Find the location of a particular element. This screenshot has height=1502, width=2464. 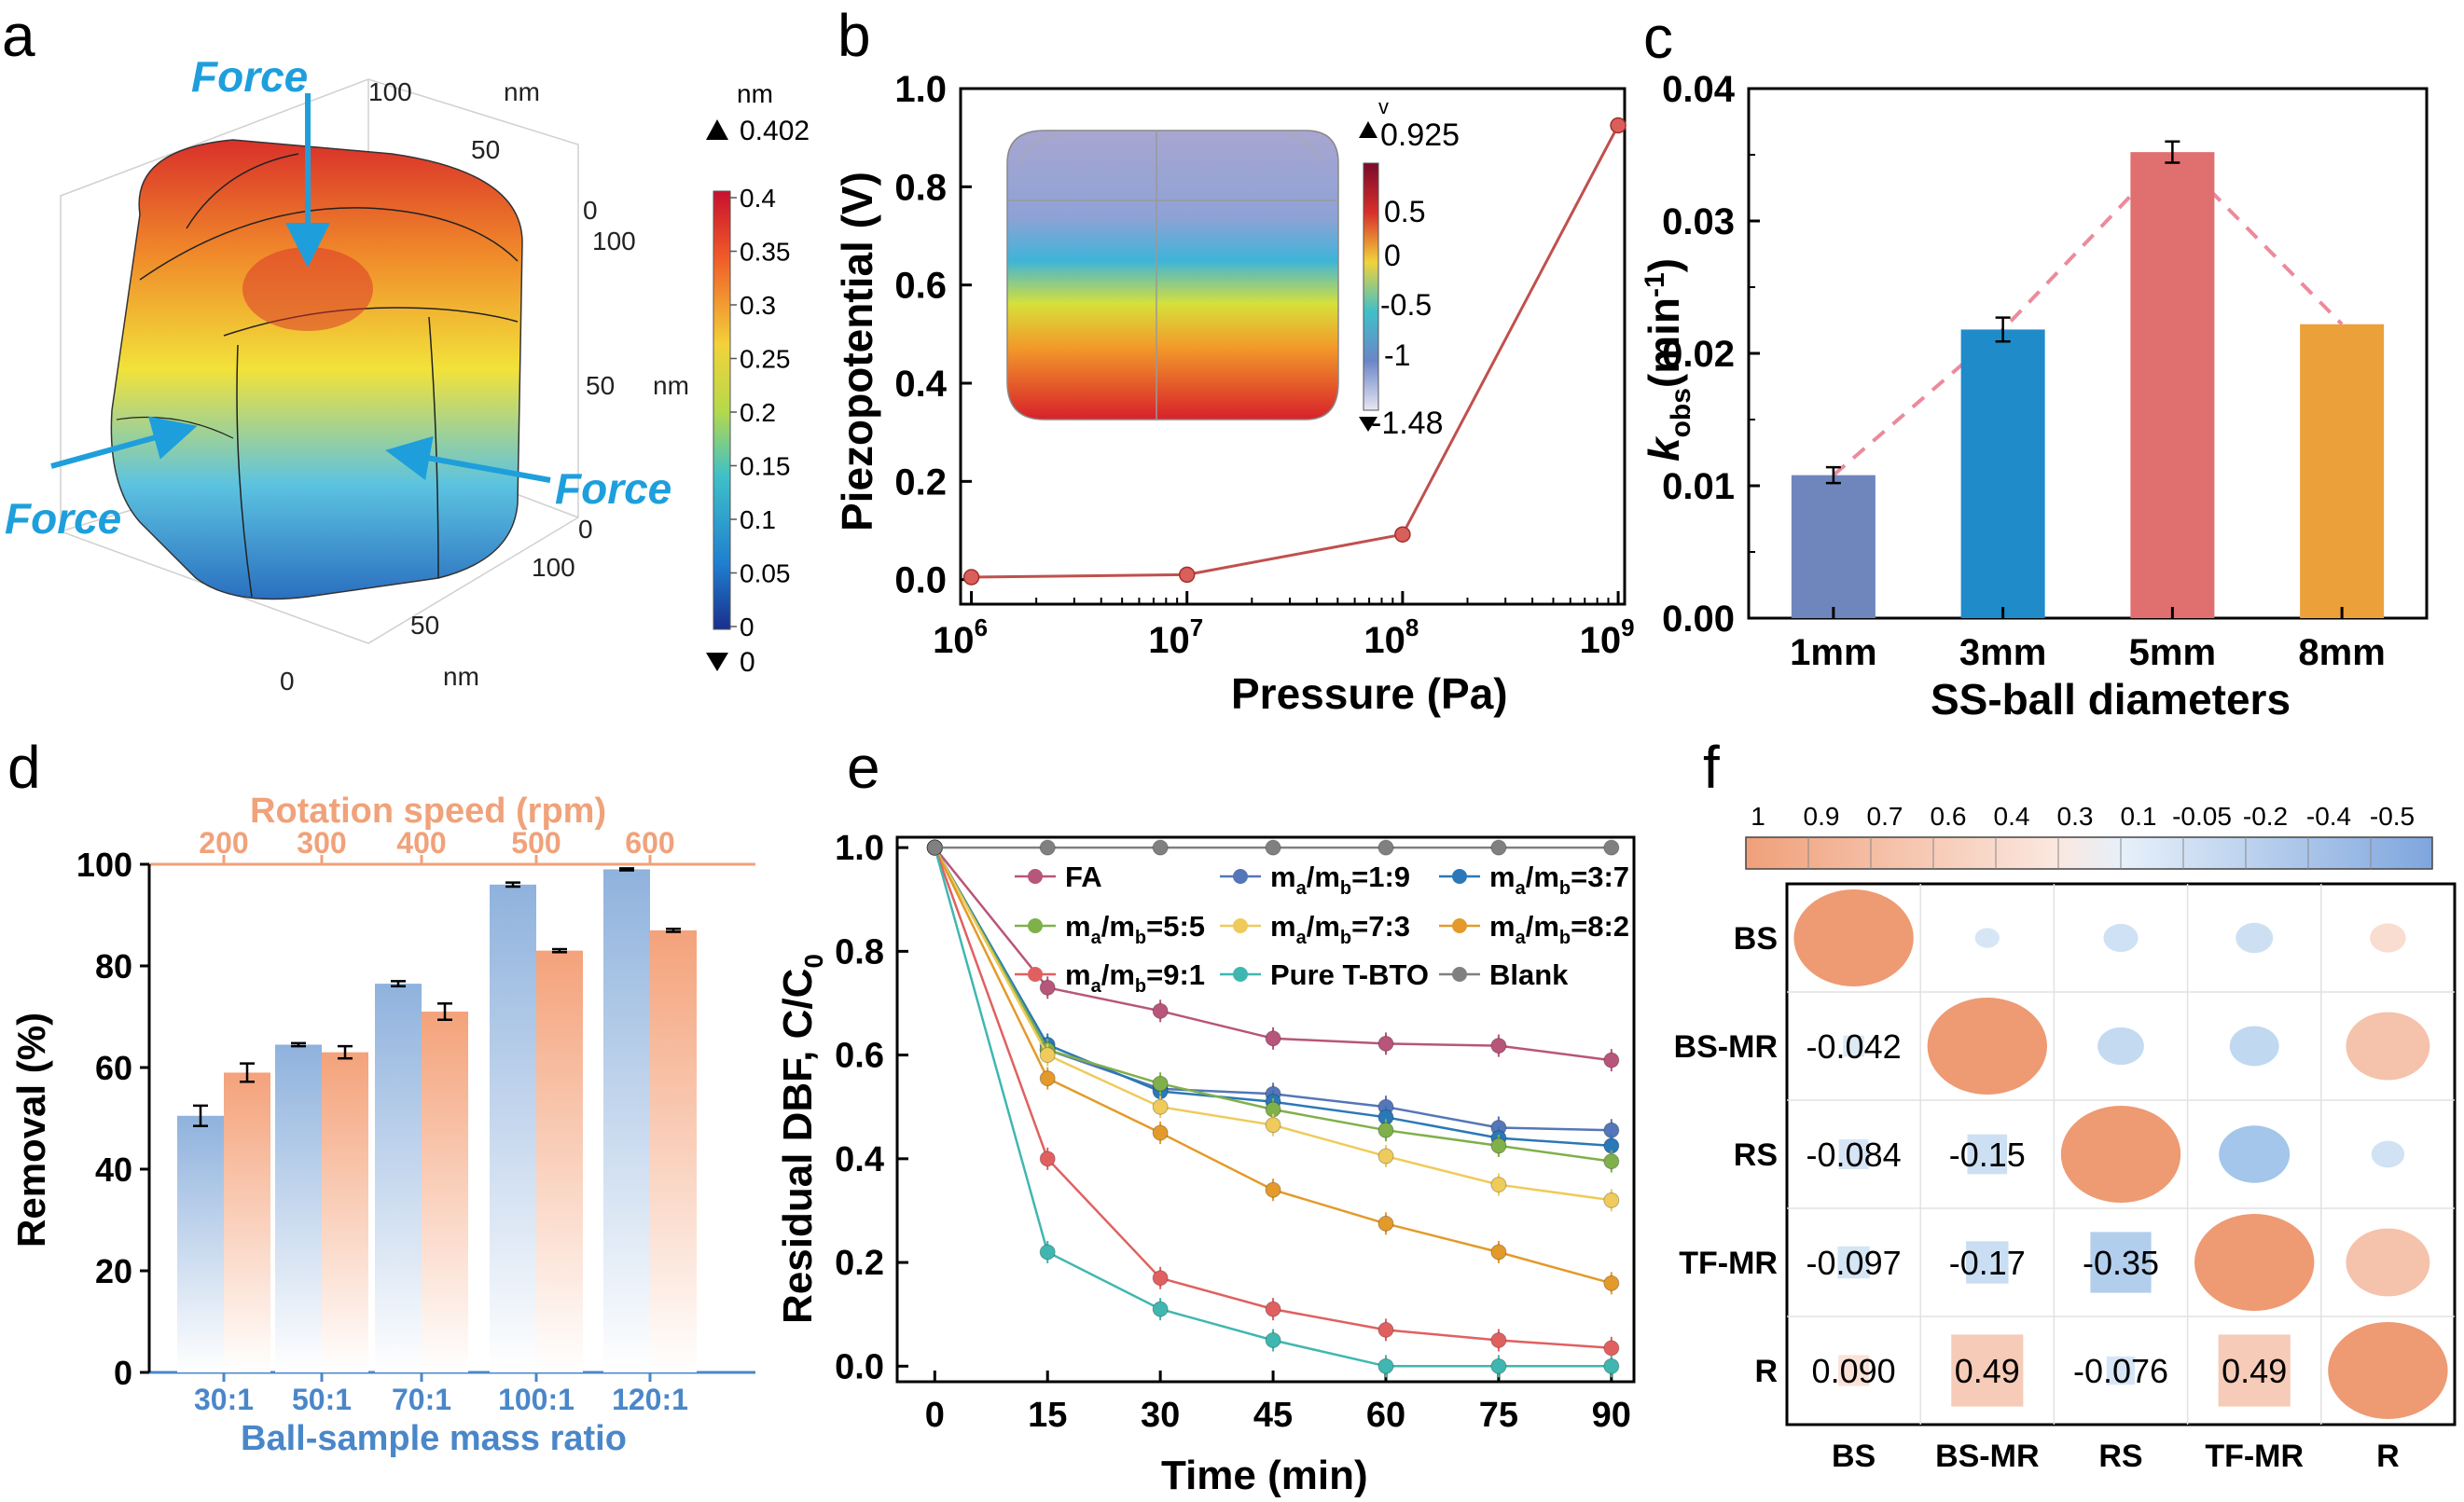

f-colorbar-tick: -0.05 is located at coordinates (2202, 816).